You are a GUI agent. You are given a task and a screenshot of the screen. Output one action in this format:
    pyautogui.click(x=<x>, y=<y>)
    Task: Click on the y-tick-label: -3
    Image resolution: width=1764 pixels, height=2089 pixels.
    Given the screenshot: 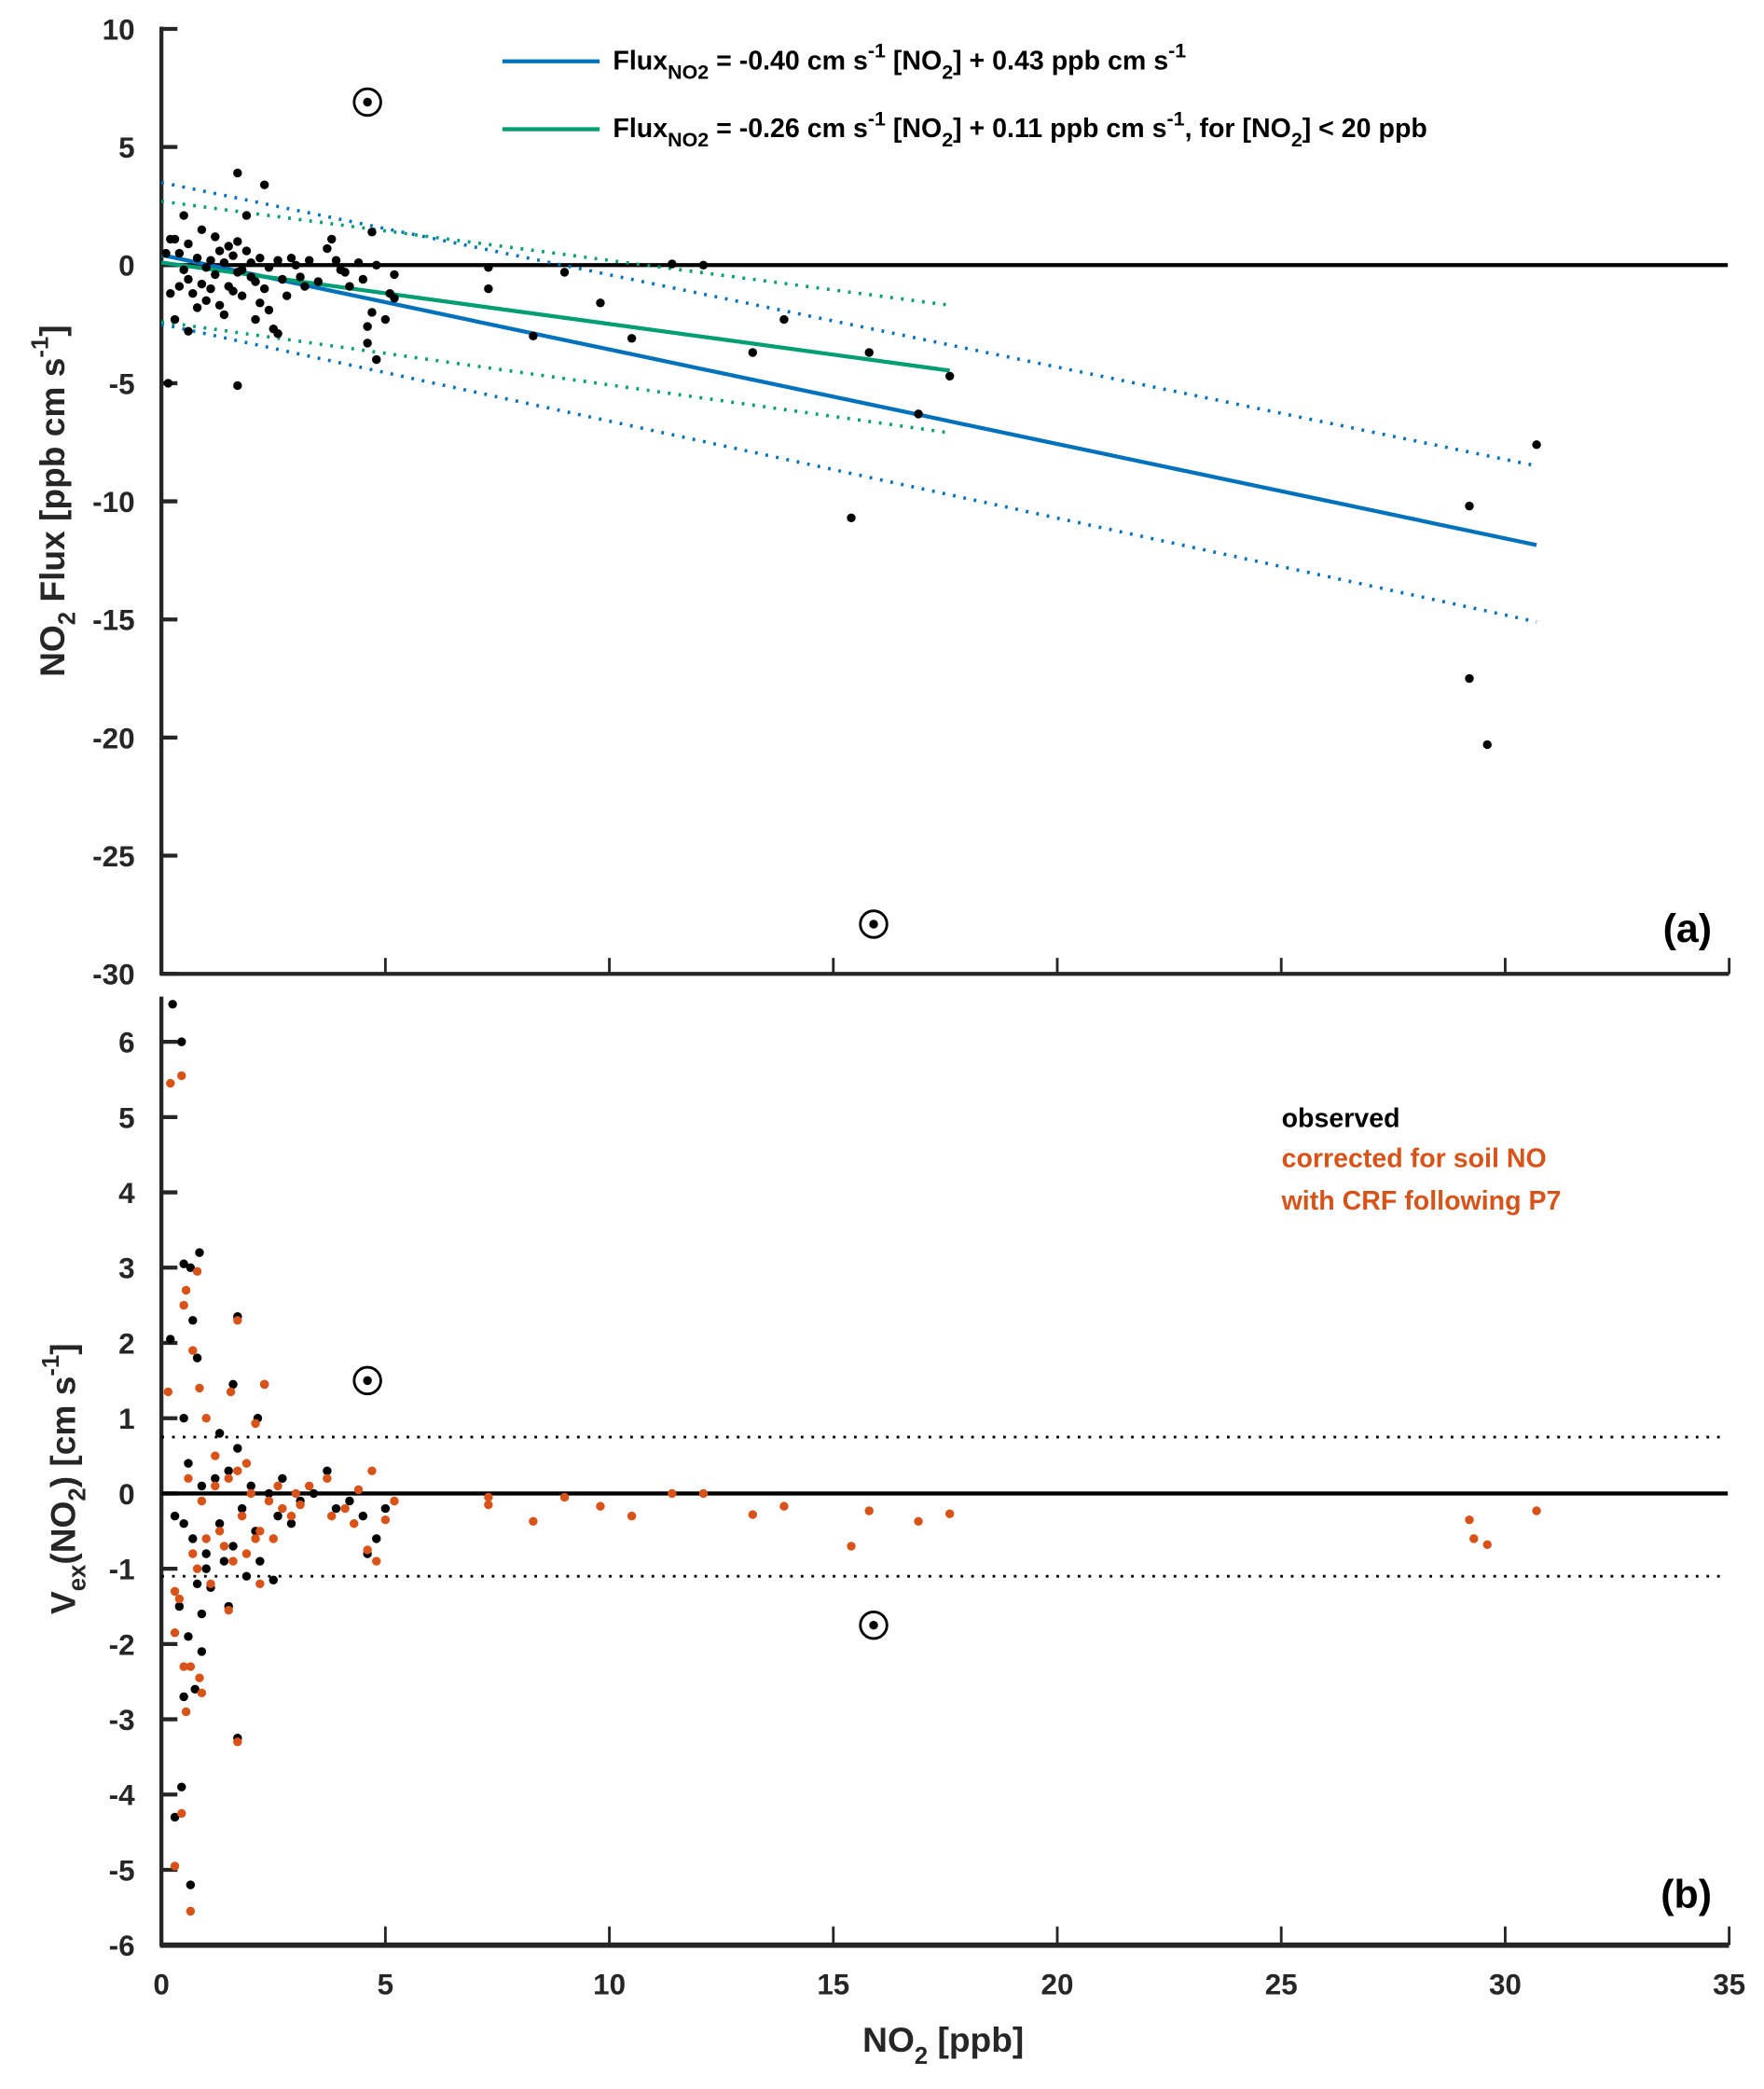 What is the action you would take?
    pyautogui.click(x=122, y=1720)
    